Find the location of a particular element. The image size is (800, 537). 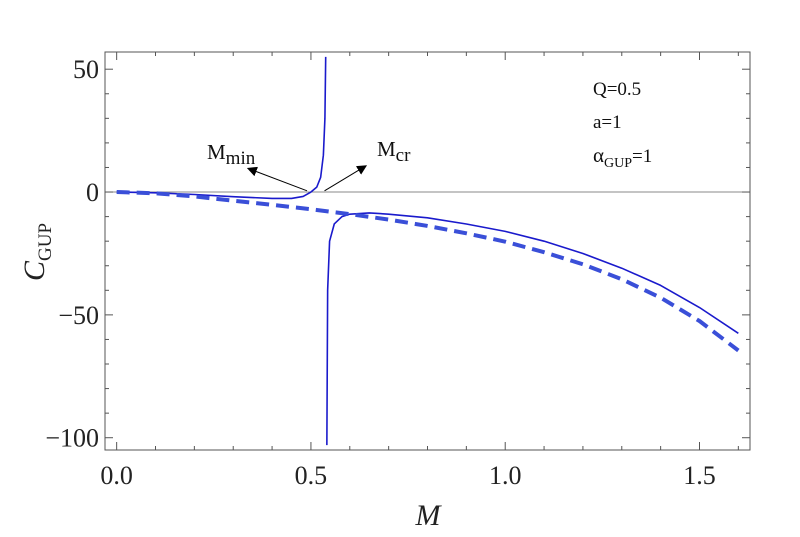

arrow-mmin is located at coordinates (277, 179).